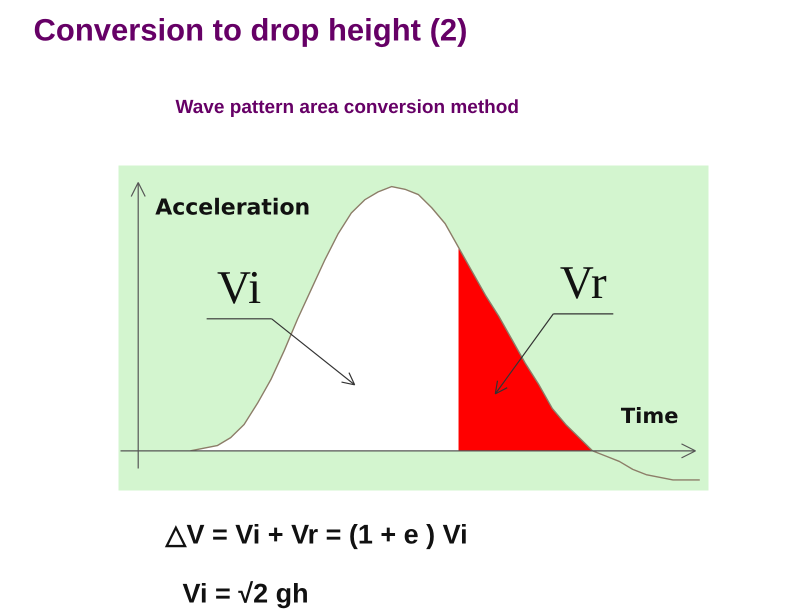 The height and width of the screenshot is (615, 793). I want to click on chart-title: Conversion to drop height (2), so click(251, 30).